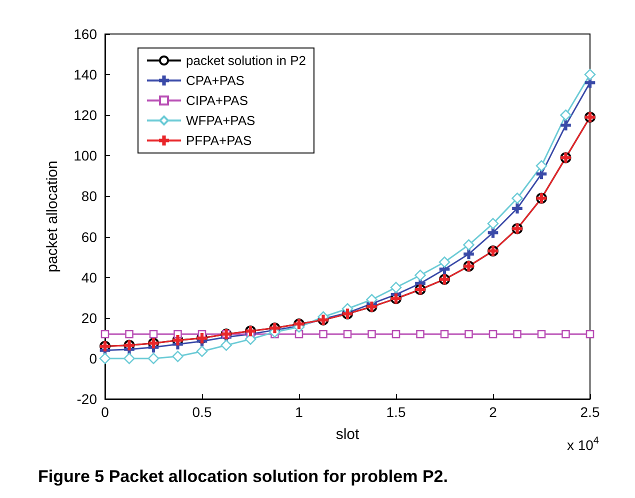 This screenshot has height=498, width=635. What do you see at coordinates (89, 196) in the screenshot?
I see `y-tick-label: 80` at bounding box center [89, 196].